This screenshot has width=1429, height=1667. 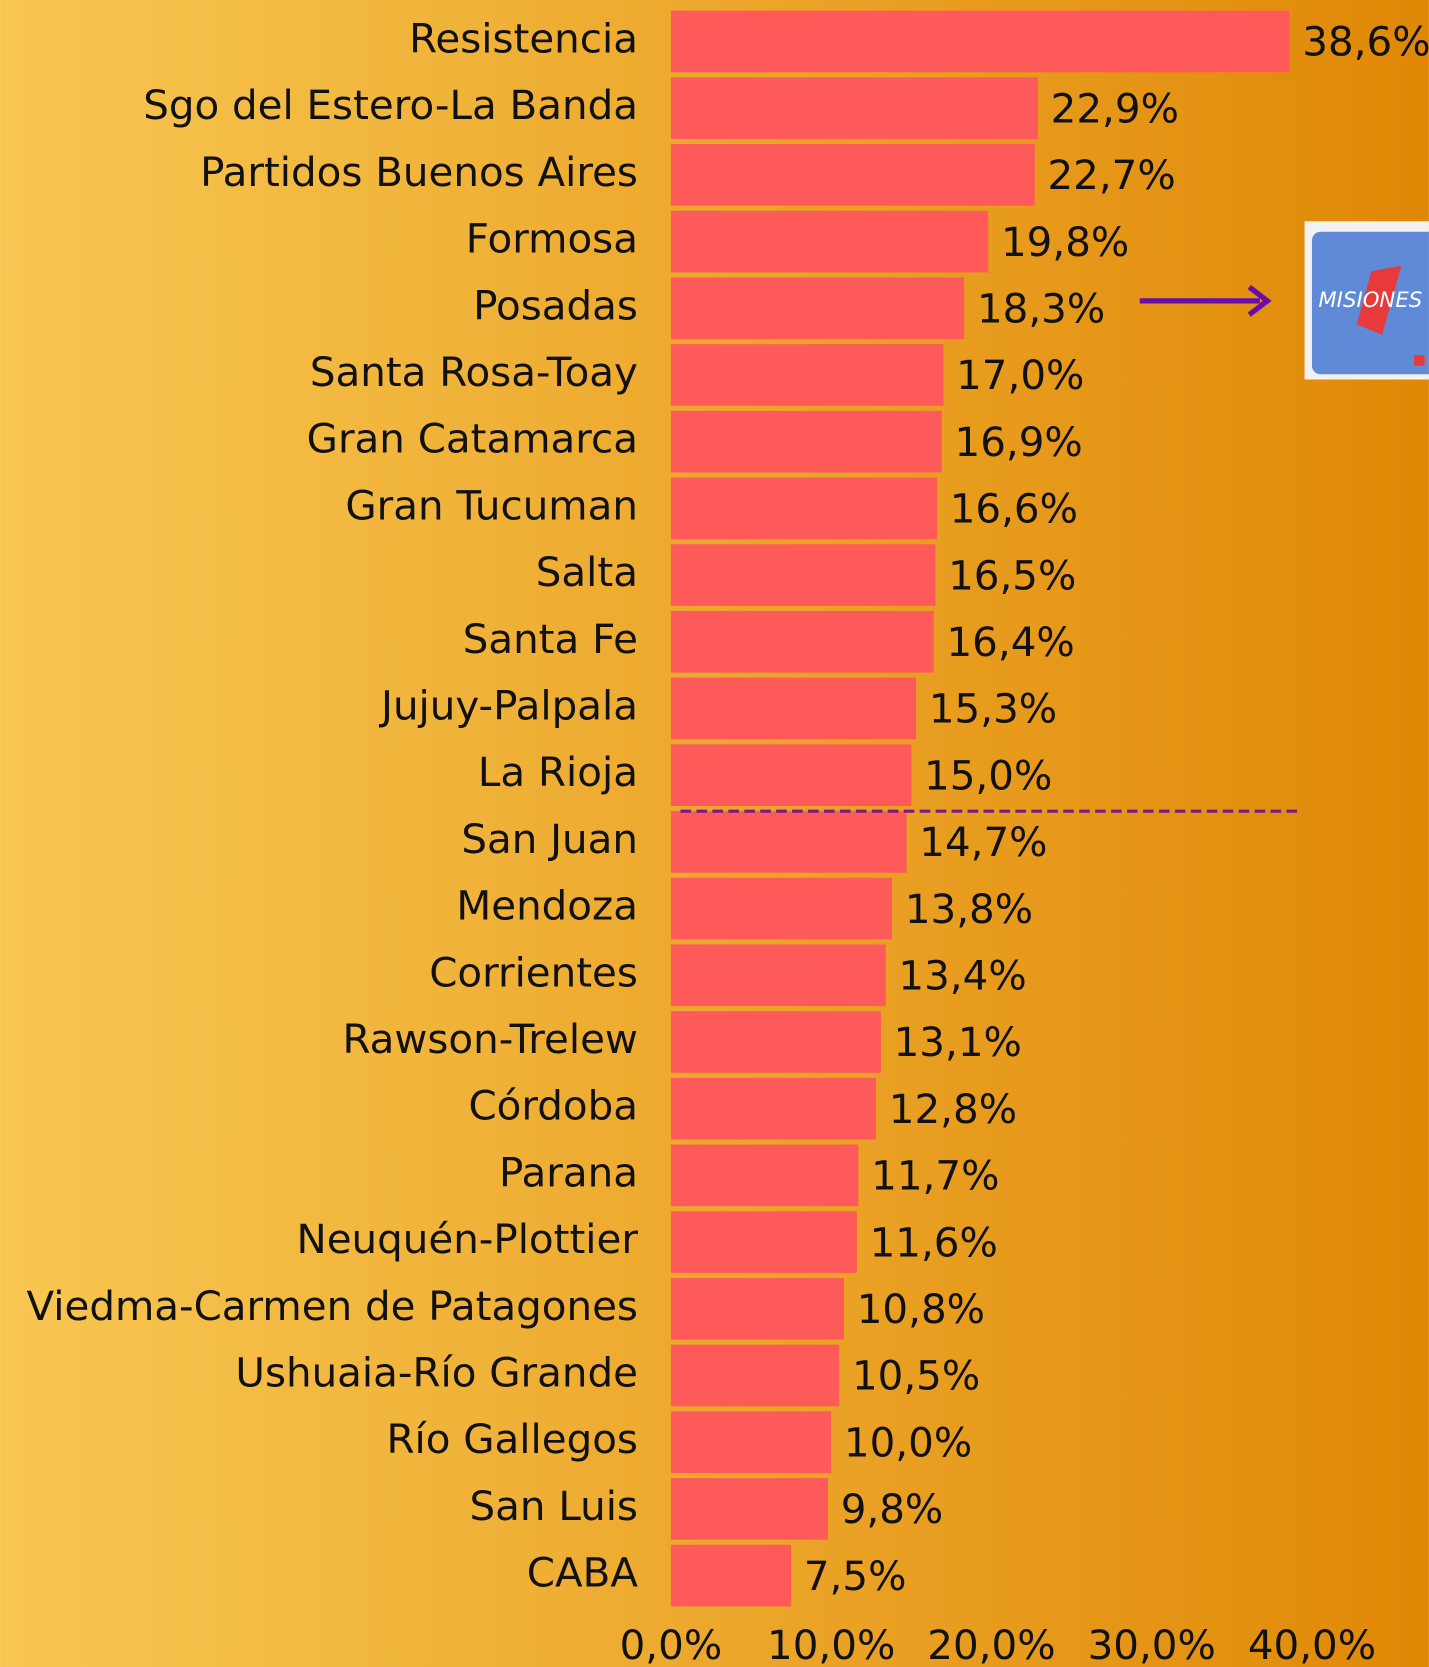 I want to click on value-label: 16,9%, so click(x=1019, y=442).